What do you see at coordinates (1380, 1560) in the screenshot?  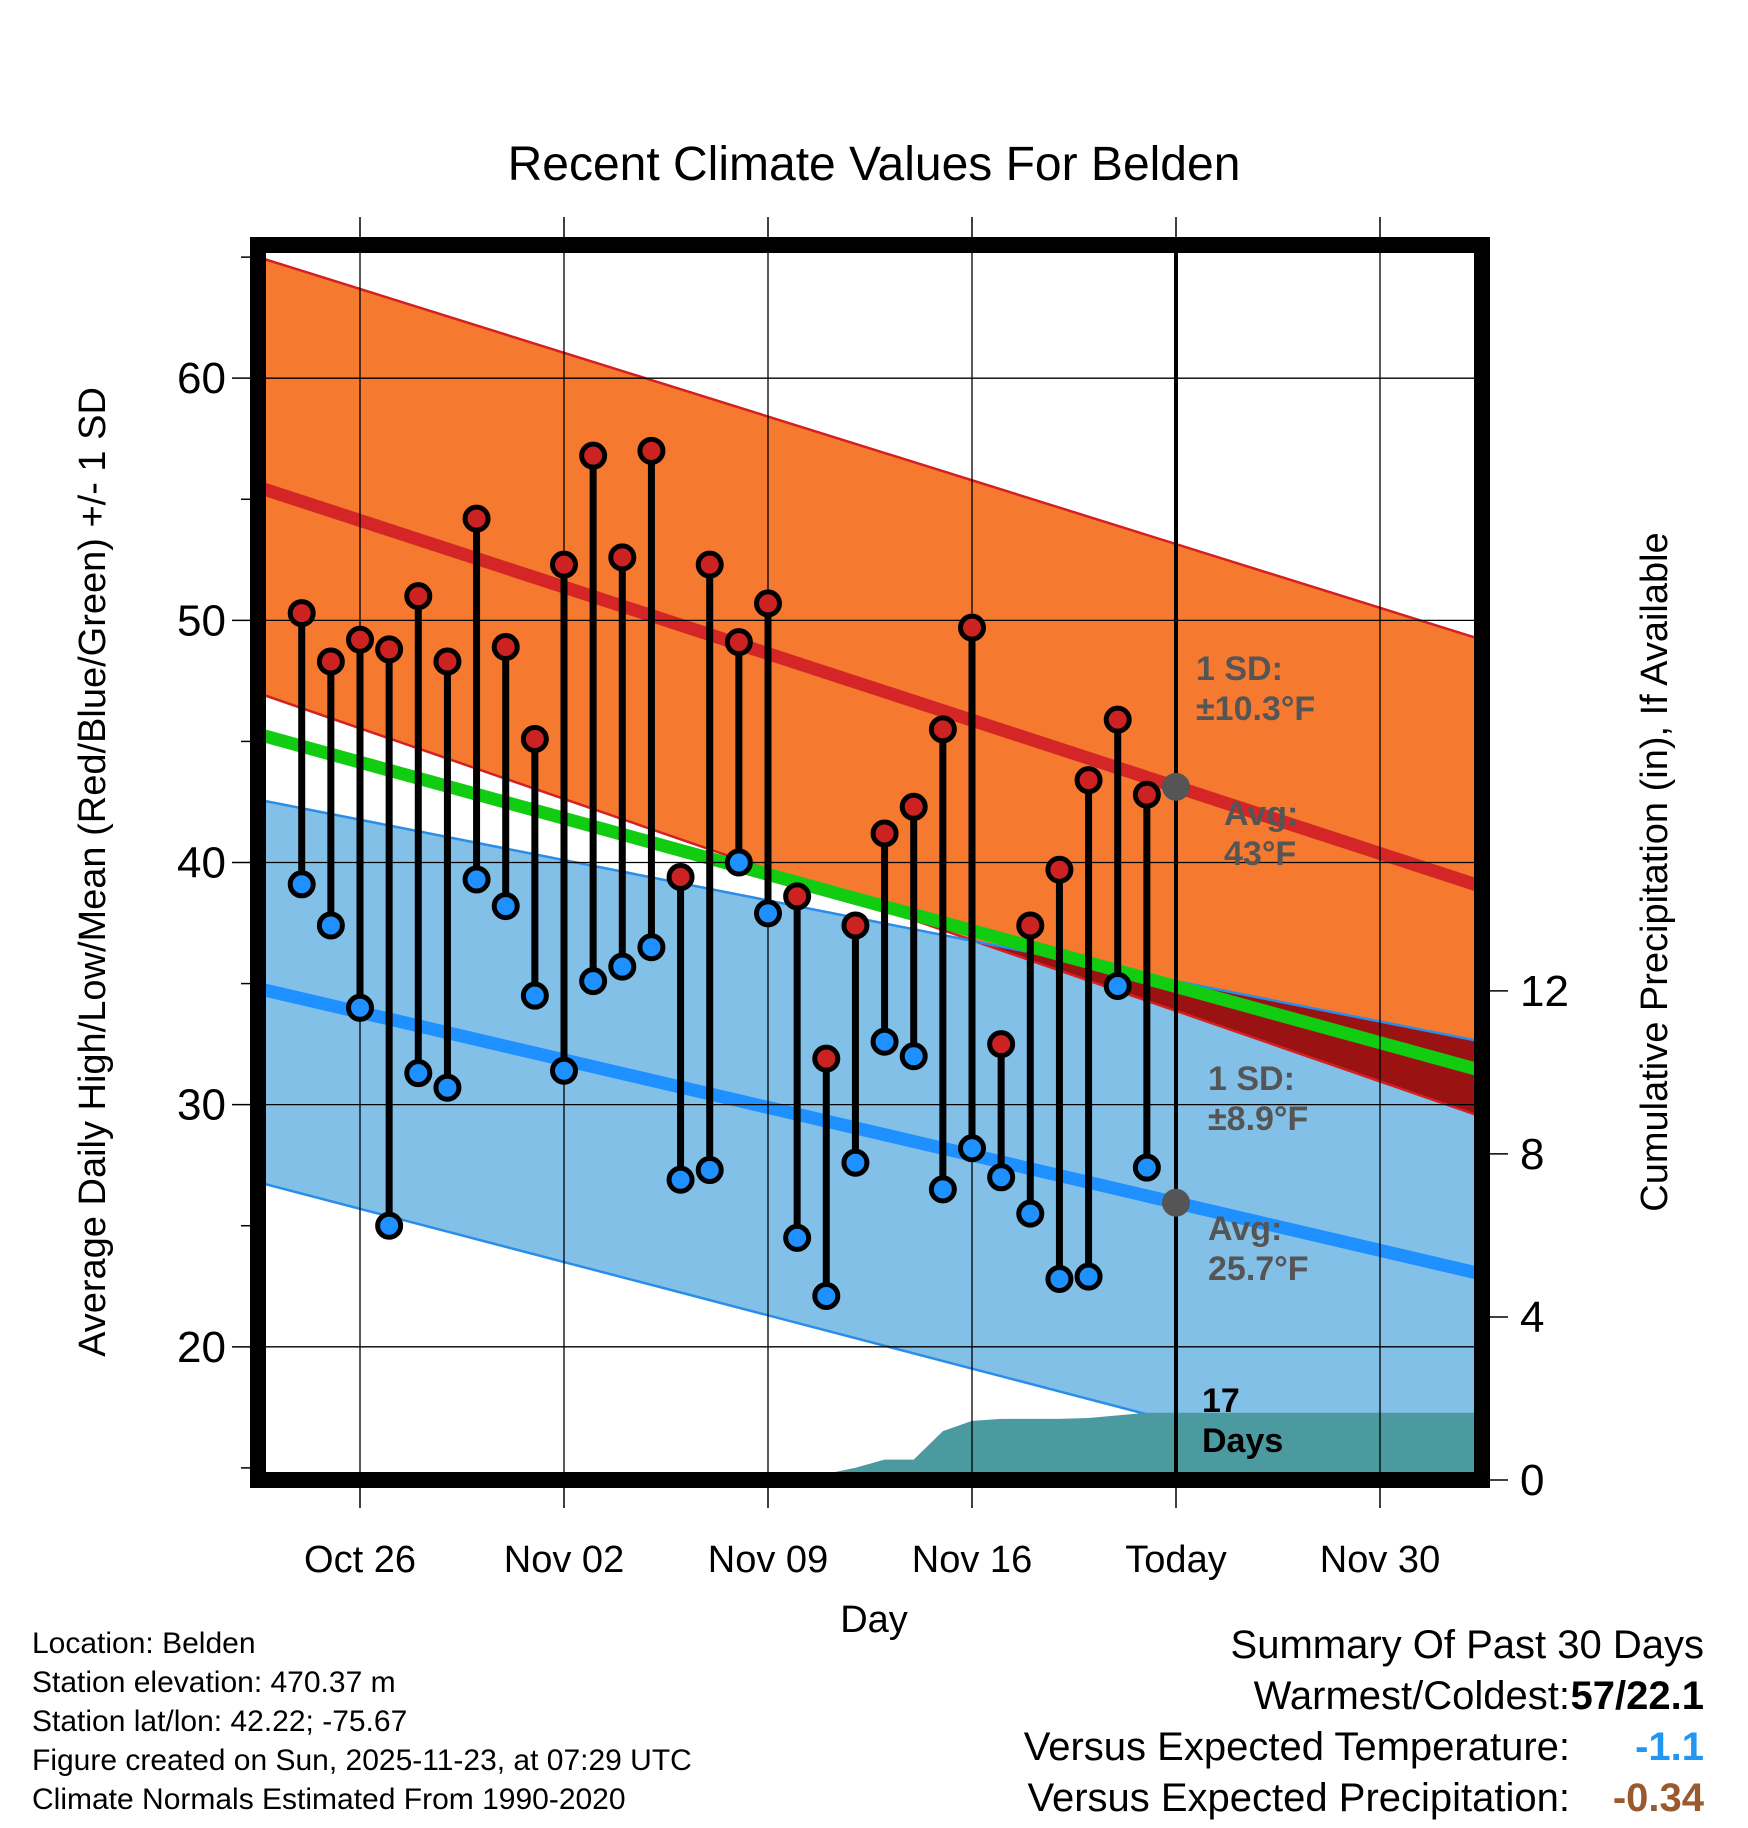 I see `x-tick-label: Nov 30` at bounding box center [1380, 1560].